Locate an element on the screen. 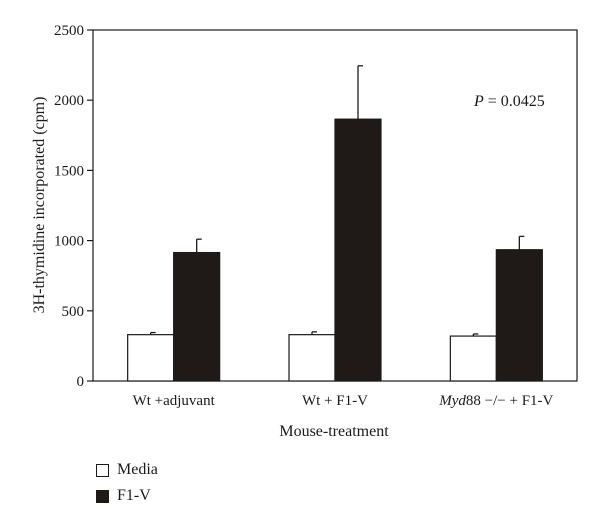 The width and height of the screenshot is (600, 527). x-tick-label-1: Wt + F1-V is located at coordinates (335, 401).